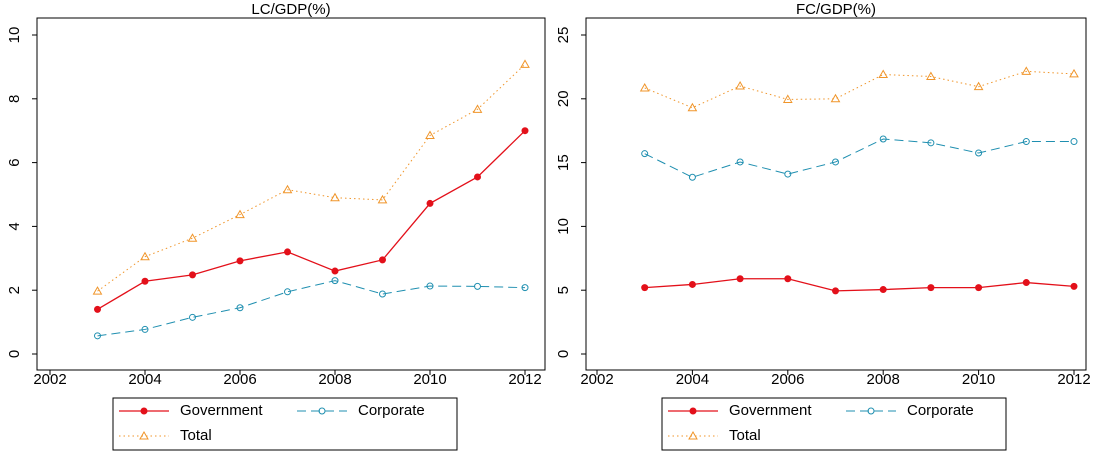  Describe the element at coordinates (14, 226) in the screenshot. I see `y-tick-label: 4` at that location.